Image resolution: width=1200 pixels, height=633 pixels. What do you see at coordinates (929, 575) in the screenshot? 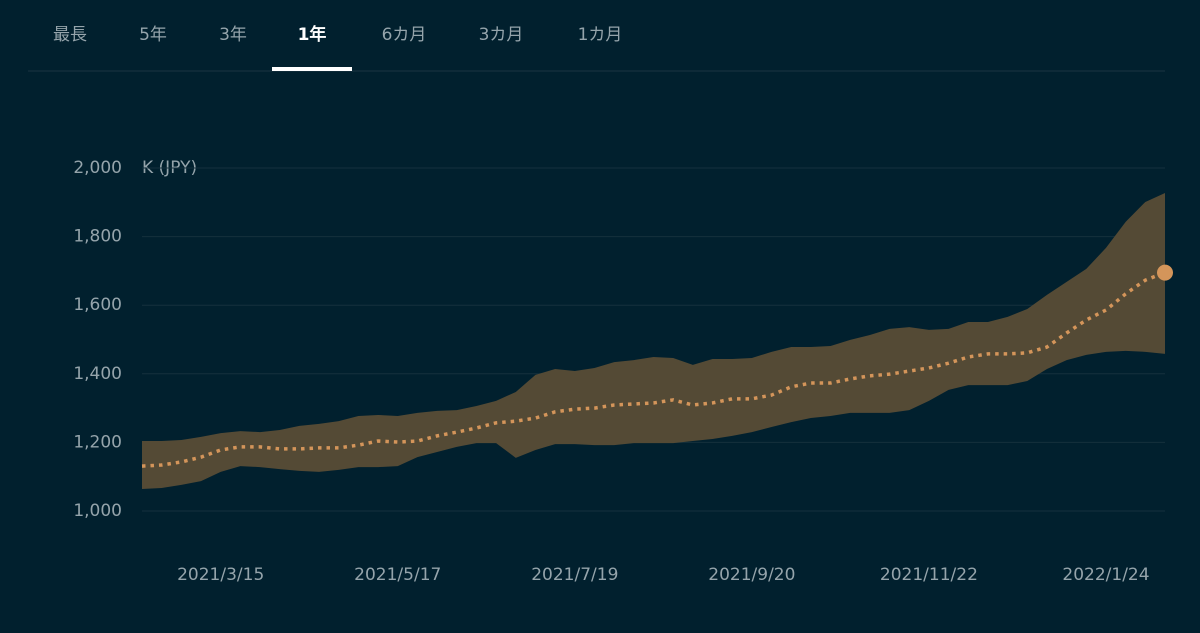
I see `x-tick-label: 2021/11/22` at bounding box center [929, 575].